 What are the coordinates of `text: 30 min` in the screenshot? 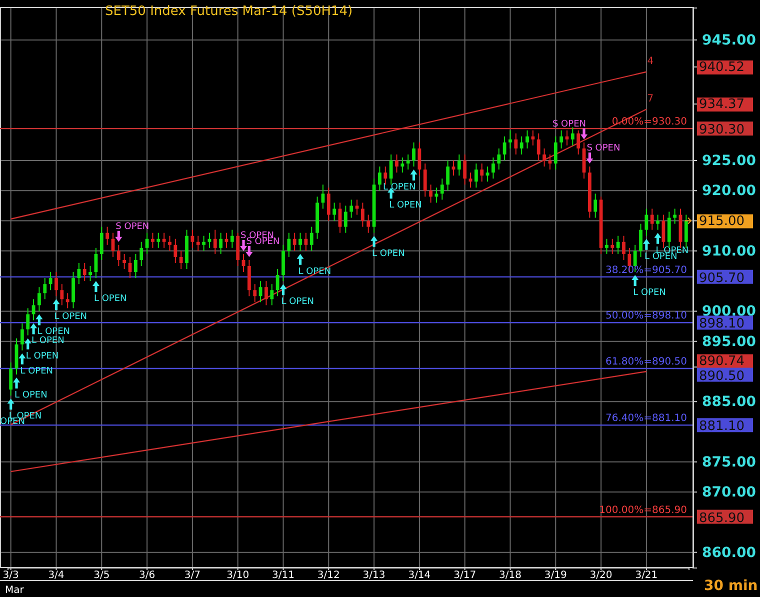 It's located at (731, 586).